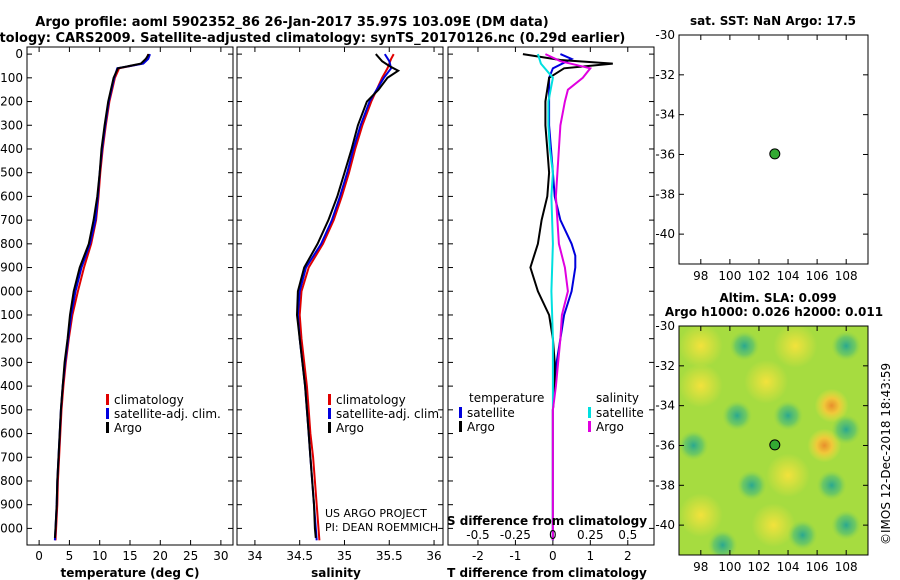  I want to click on imos-credit: ©IMOS 12-Dec-2018 18:43:59, so click(886, 454).